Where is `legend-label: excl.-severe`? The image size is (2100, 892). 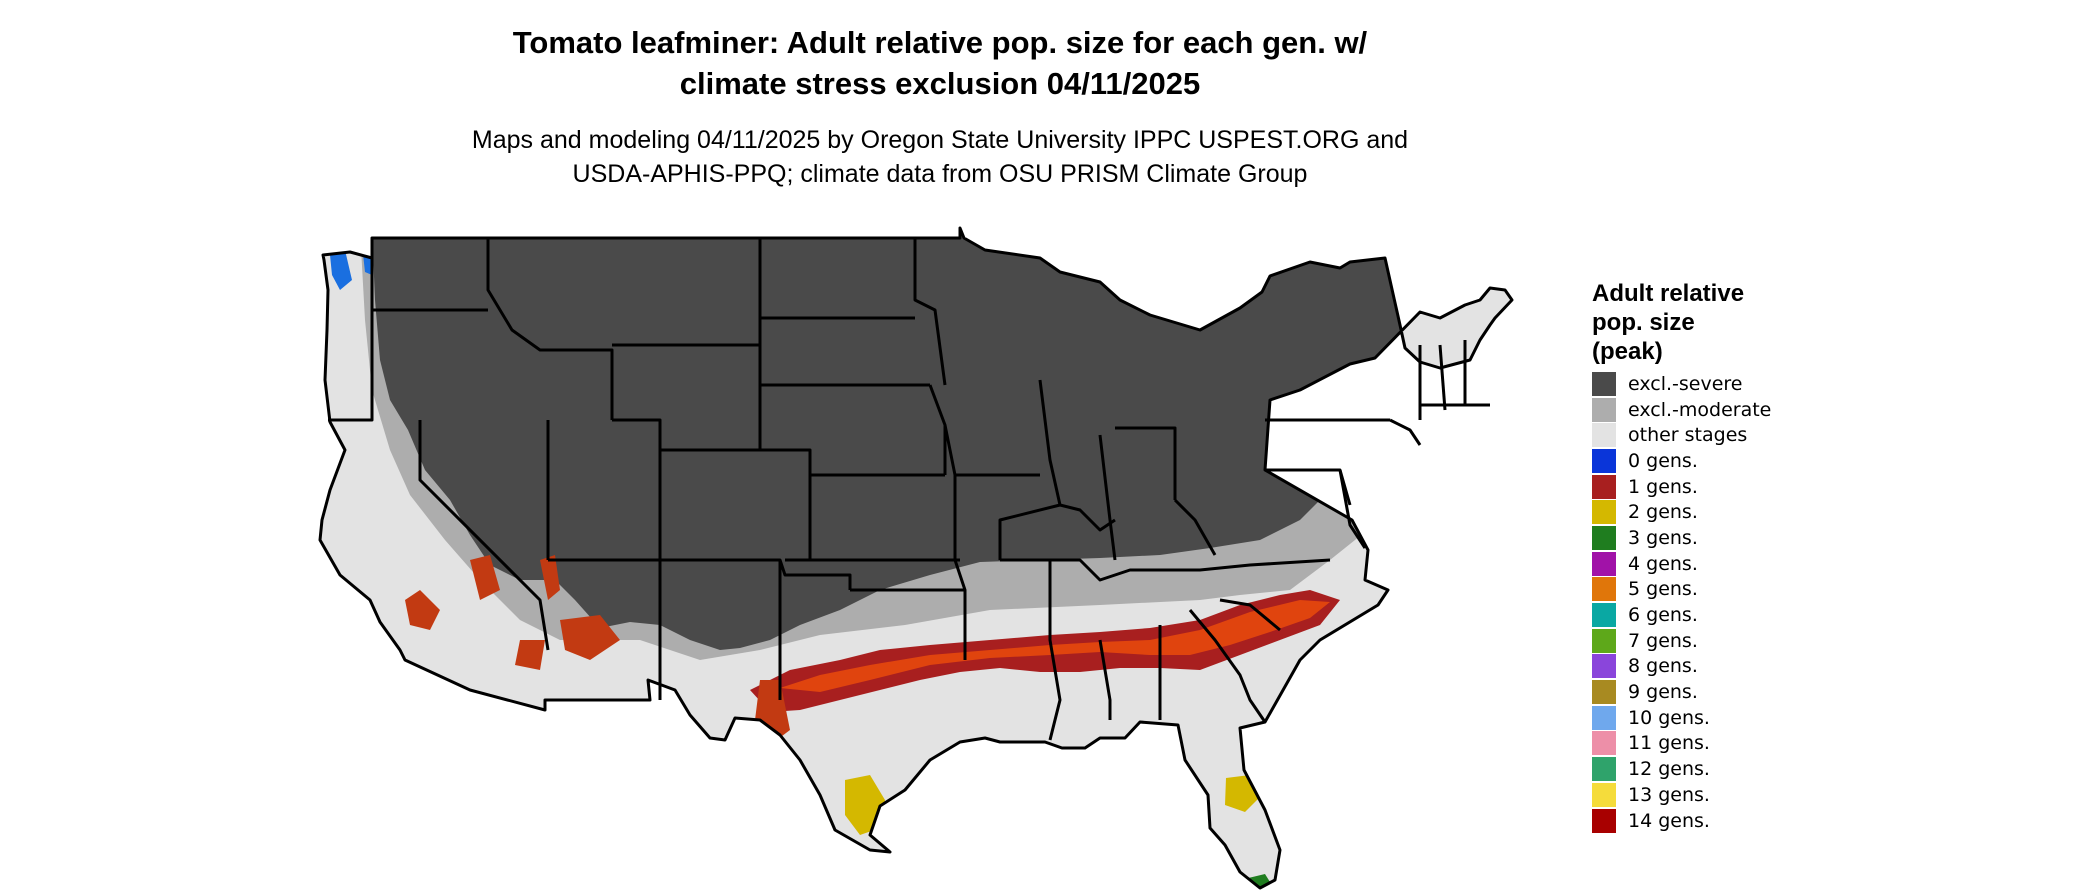
legend-label: excl.-severe is located at coordinates (1685, 383).